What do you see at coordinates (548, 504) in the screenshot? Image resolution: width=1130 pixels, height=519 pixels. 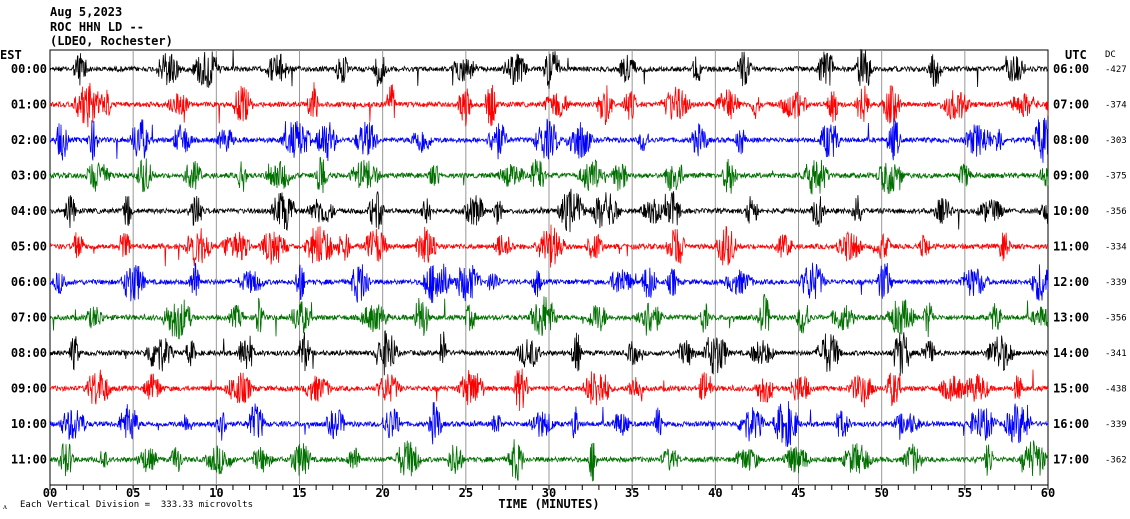 I see `x-axis-label: TIME (MINUTES)` at bounding box center [548, 504].